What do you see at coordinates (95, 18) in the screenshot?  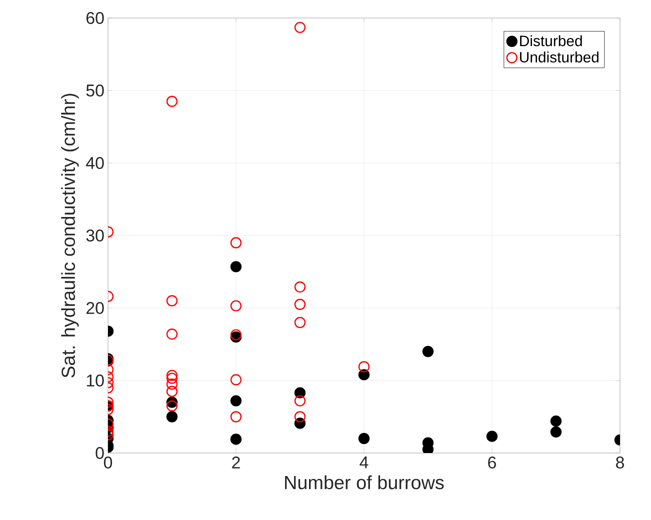 I see `y-tick-label: 60` at bounding box center [95, 18].